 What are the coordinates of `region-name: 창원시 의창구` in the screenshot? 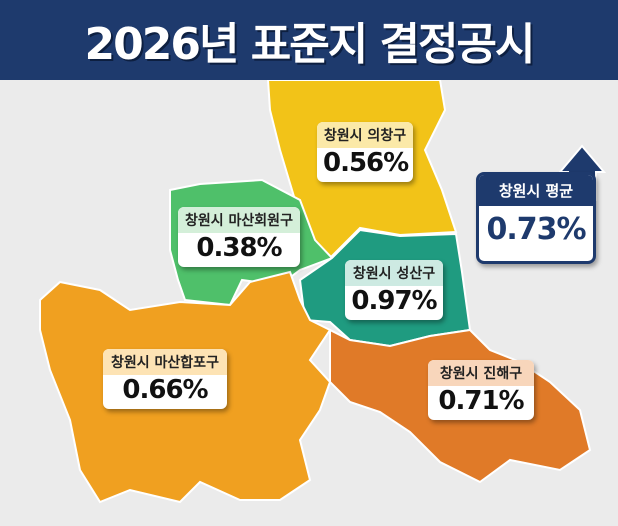 It's located at (365, 135).